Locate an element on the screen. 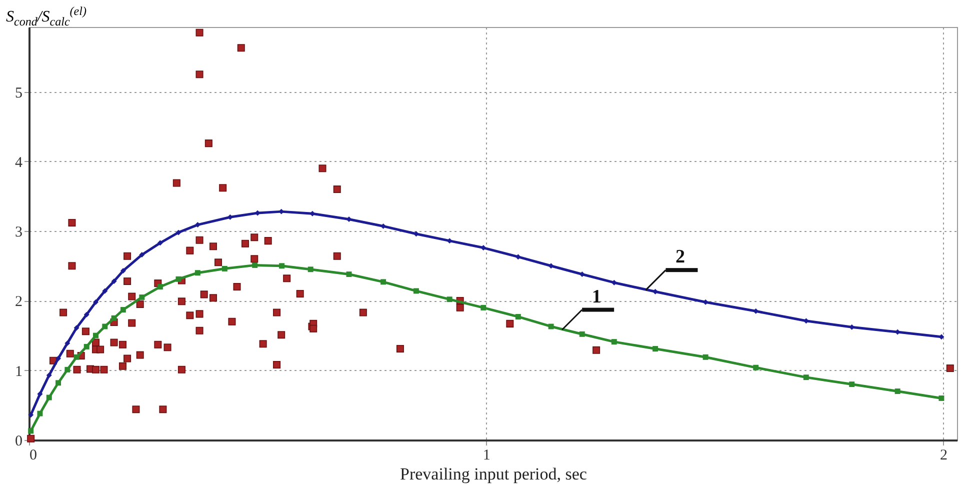 Image resolution: width=965 pixels, height=488 pixels. y-tick-label: 0 is located at coordinates (18, 442).